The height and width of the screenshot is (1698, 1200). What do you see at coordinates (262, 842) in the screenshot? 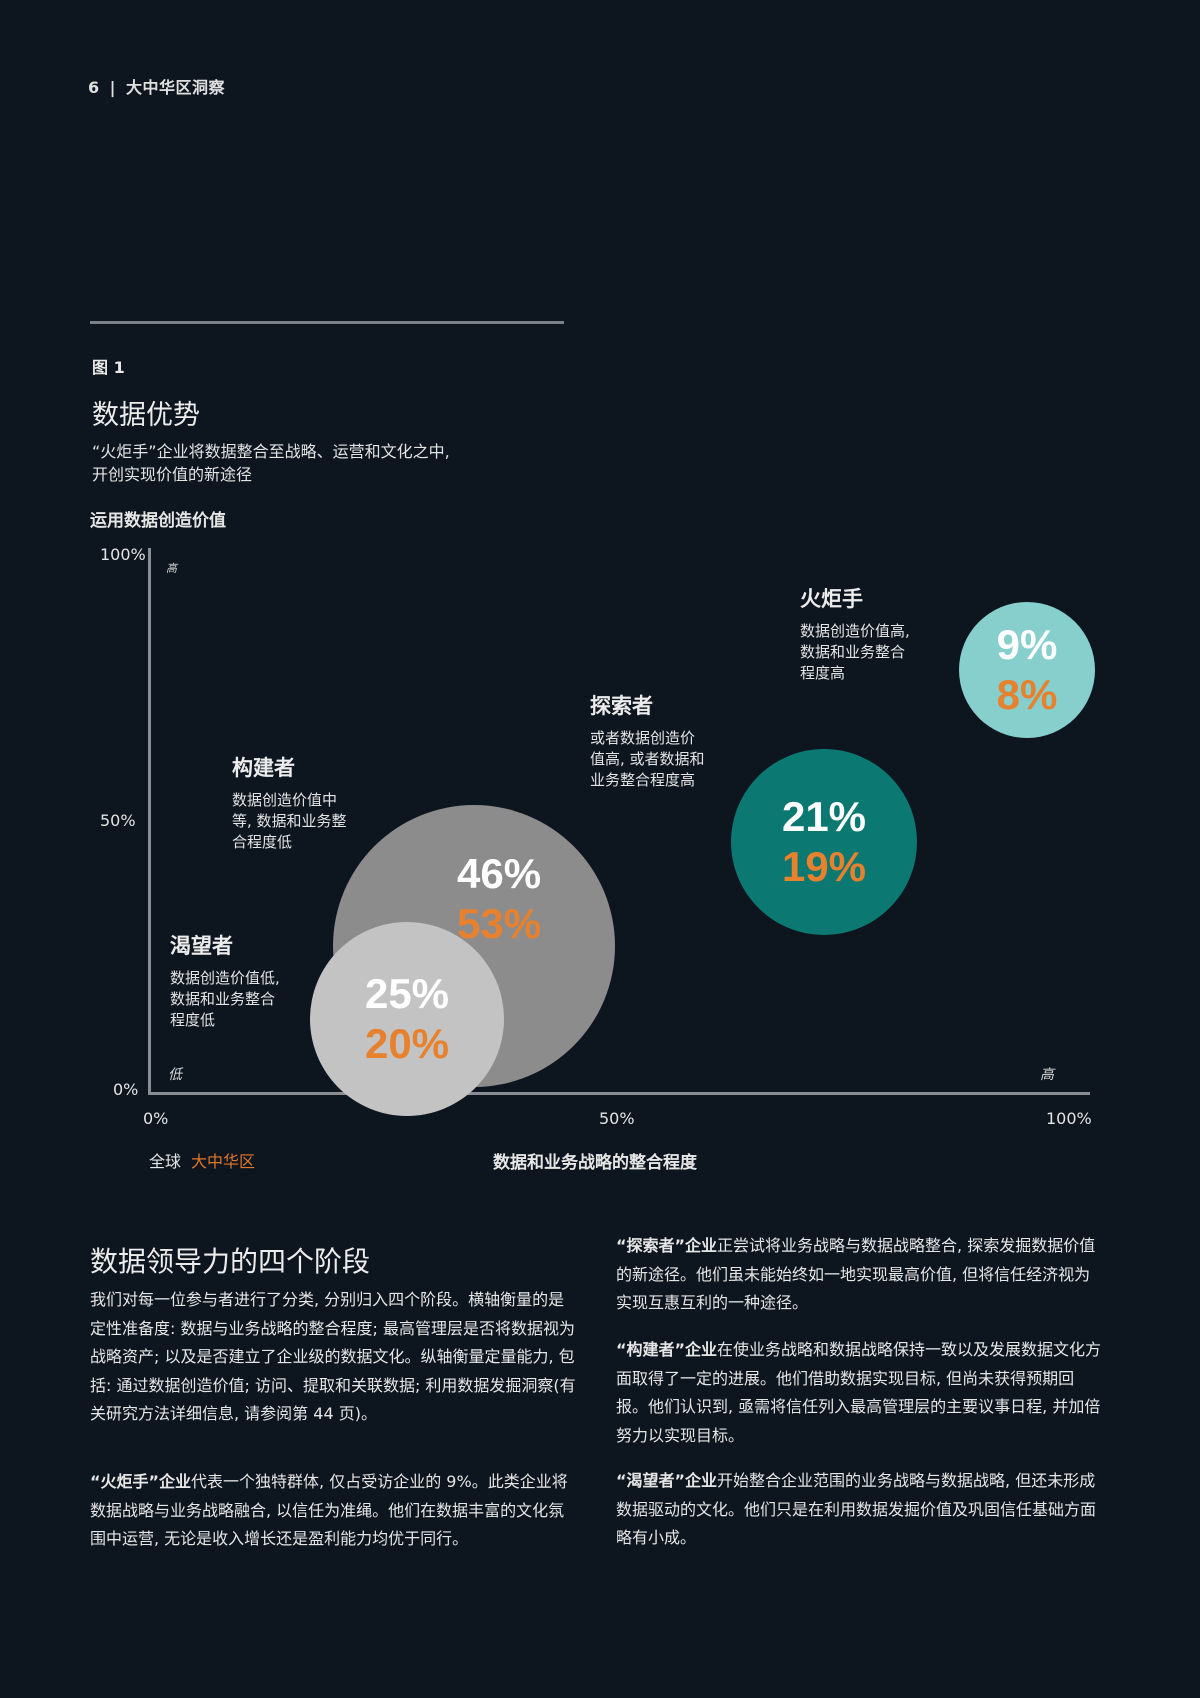
I see `desc-line: 合程度低` at bounding box center [262, 842].